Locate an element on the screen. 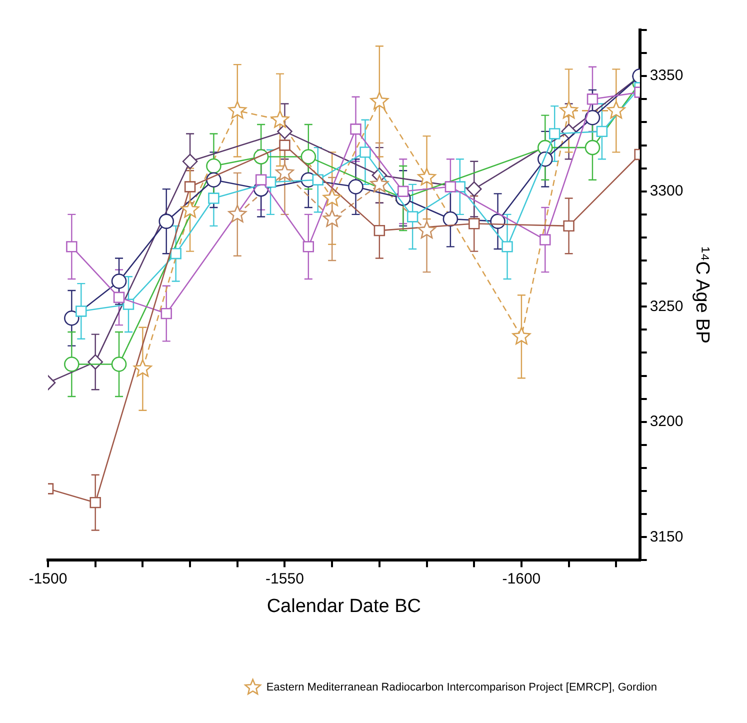  x-tick-label: -1500 is located at coordinates (48, 579).